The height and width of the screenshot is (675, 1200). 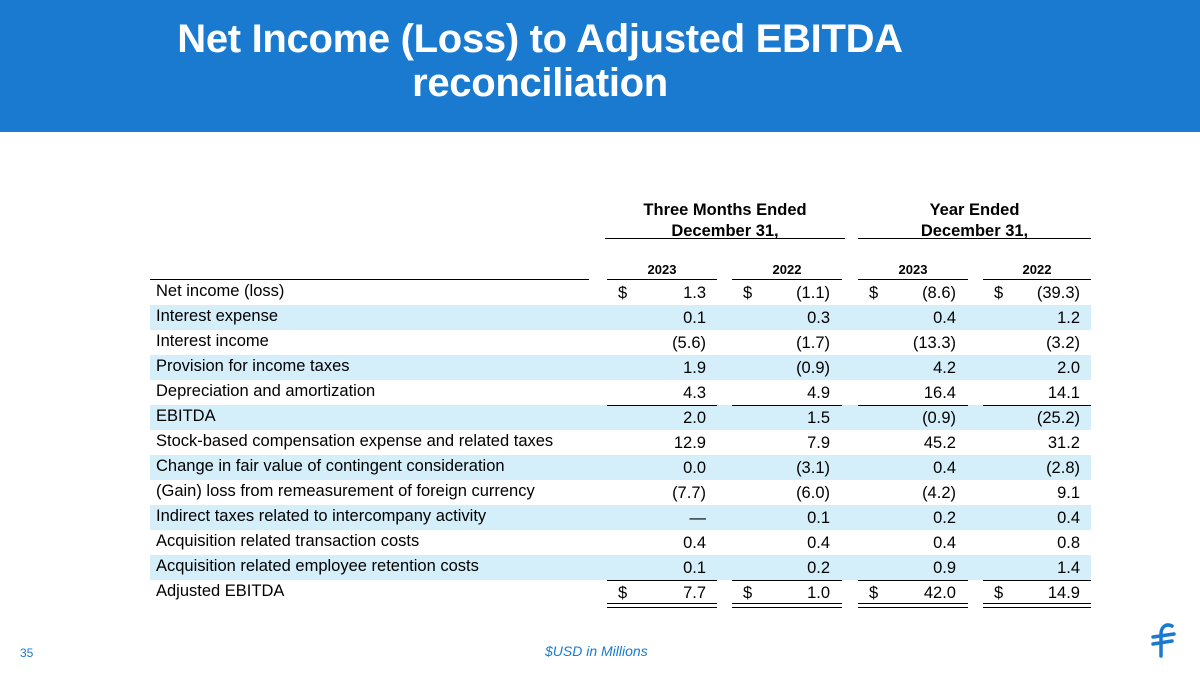 I want to click on page-number: 35, so click(x=27, y=653).